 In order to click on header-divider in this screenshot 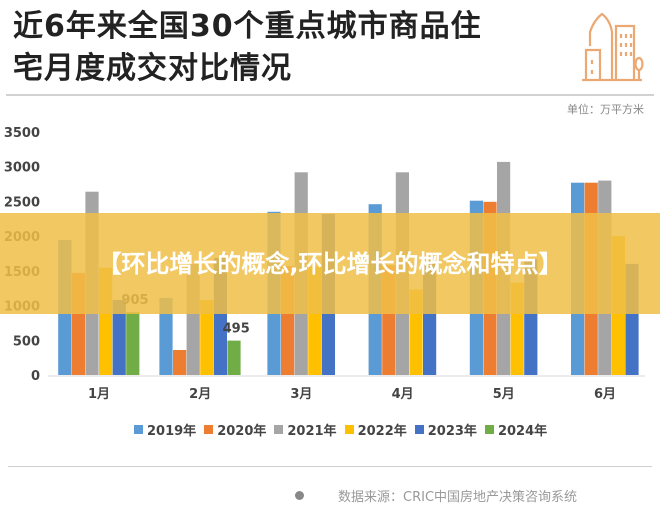, I will do `click(330, 95)`.